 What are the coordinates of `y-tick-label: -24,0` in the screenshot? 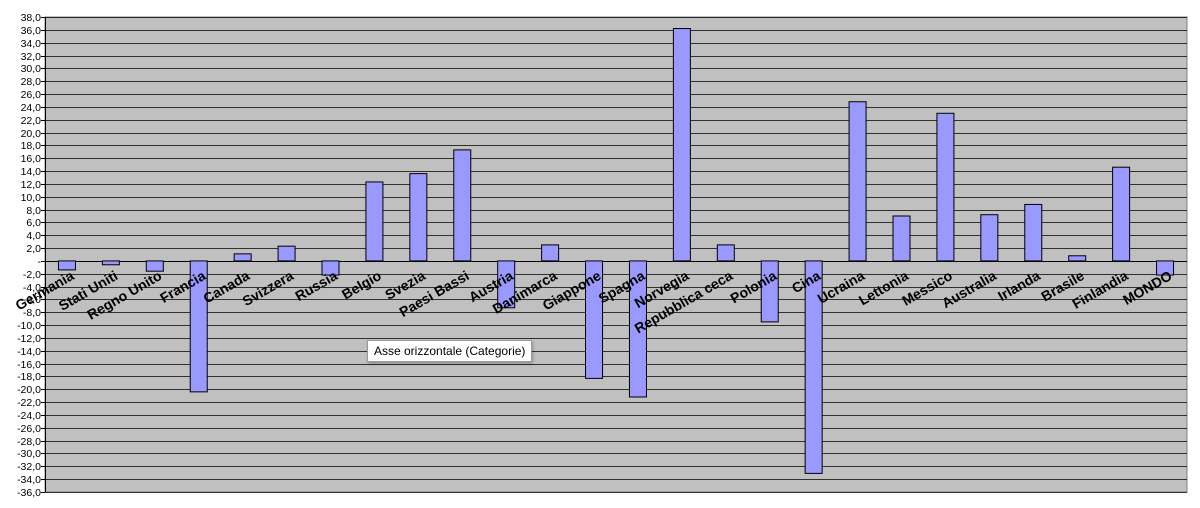 It's located at (29, 416).